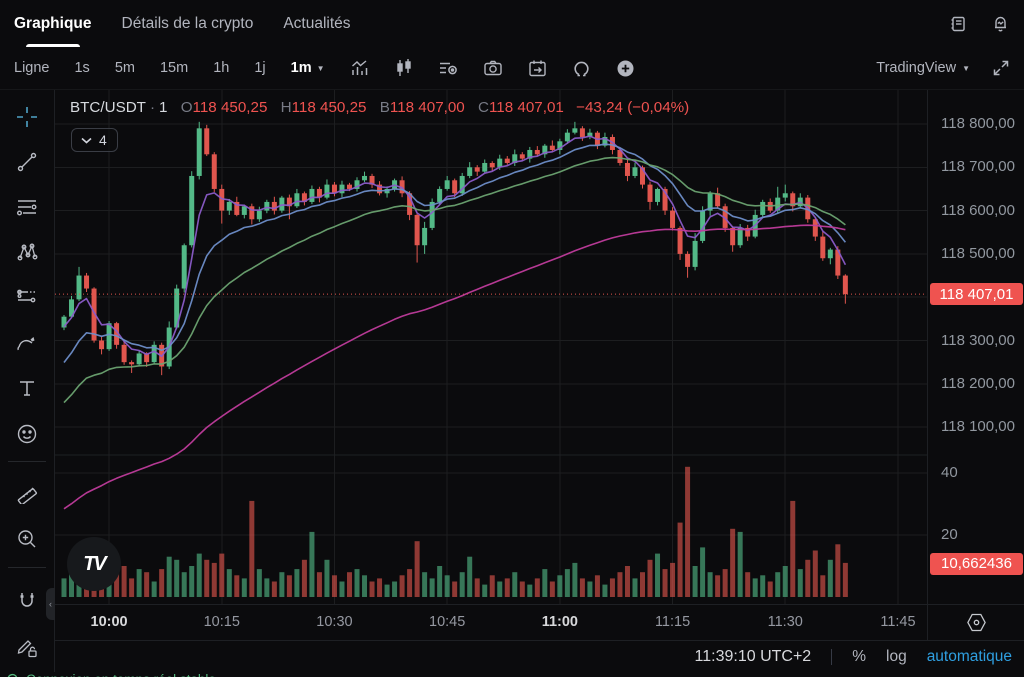  What do you see at coordinates (969, 656) in the screenshot?
I see `auto-scale-toggle: automatique` at bounding box center [969, 656].